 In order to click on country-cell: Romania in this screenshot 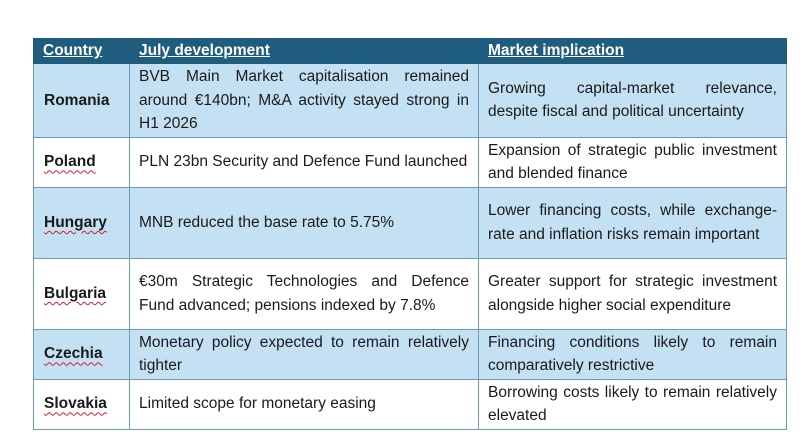, I will do `click(81, 100)`.